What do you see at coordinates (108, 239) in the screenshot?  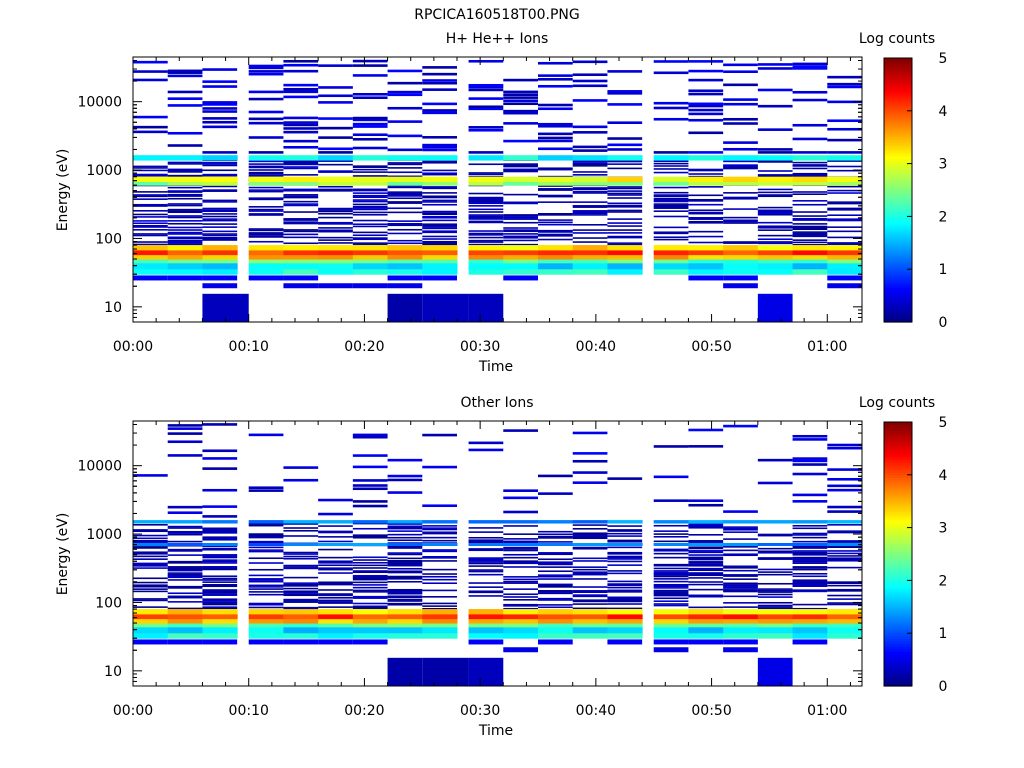 I see `y-tick-label: 100` at bounding box center [108, 239].